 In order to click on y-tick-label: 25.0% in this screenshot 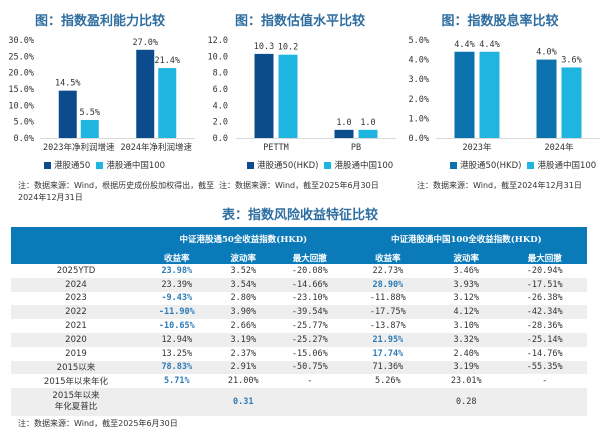, I will do `click(21, 57)`.